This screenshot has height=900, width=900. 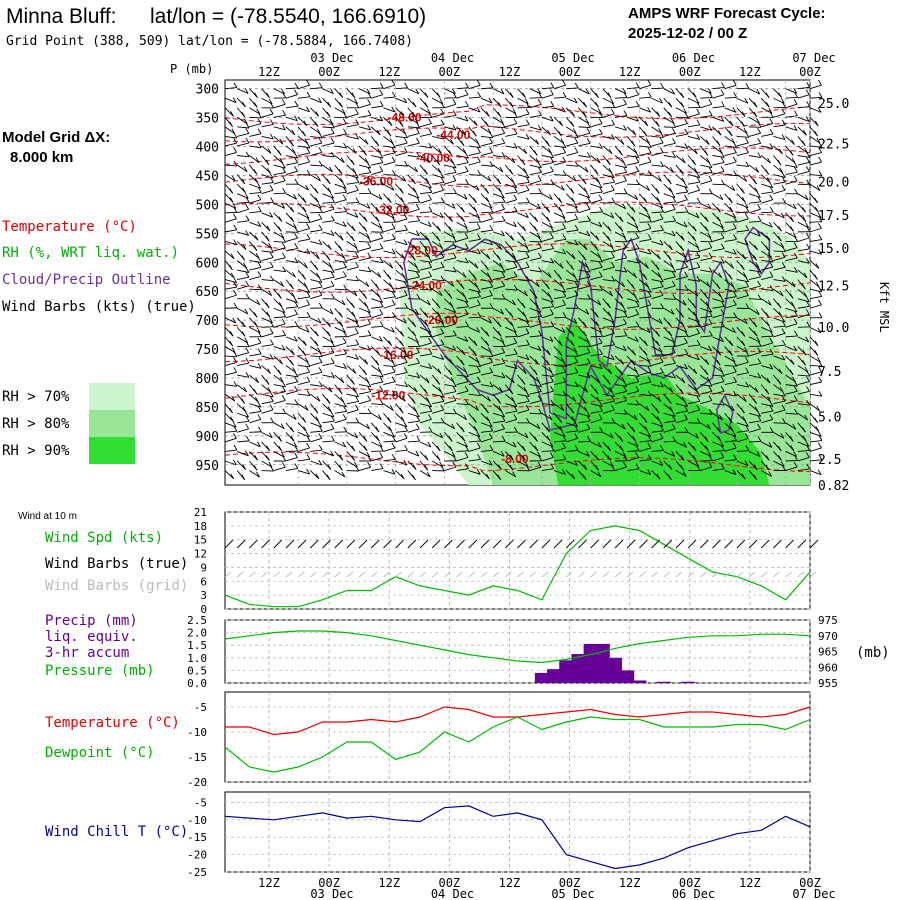 What do you see at coordinates (253, 544) in the screenshot?
I see `surface-wind-barb` at bounding box center [253, 544].